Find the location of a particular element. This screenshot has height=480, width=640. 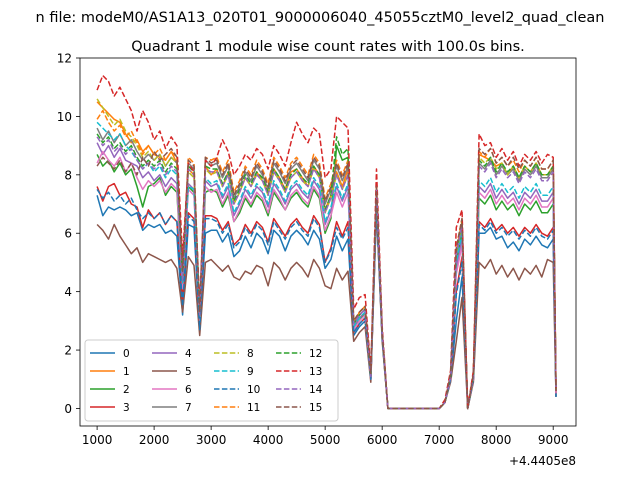

legend-label: 0 is located at coordinates (126, 354).